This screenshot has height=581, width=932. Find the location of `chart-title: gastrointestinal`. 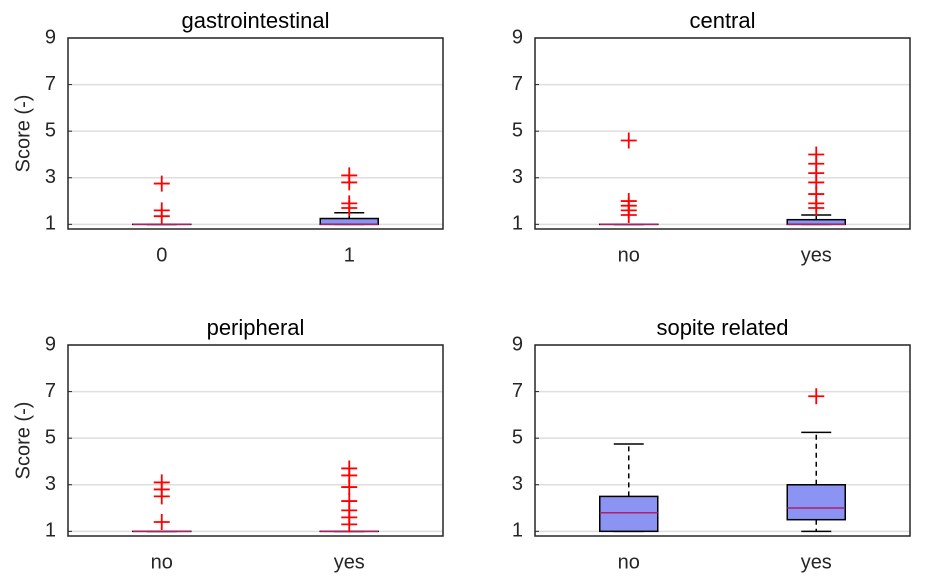

chart-title: gastrointestinal is located at coordinates (256, 20).